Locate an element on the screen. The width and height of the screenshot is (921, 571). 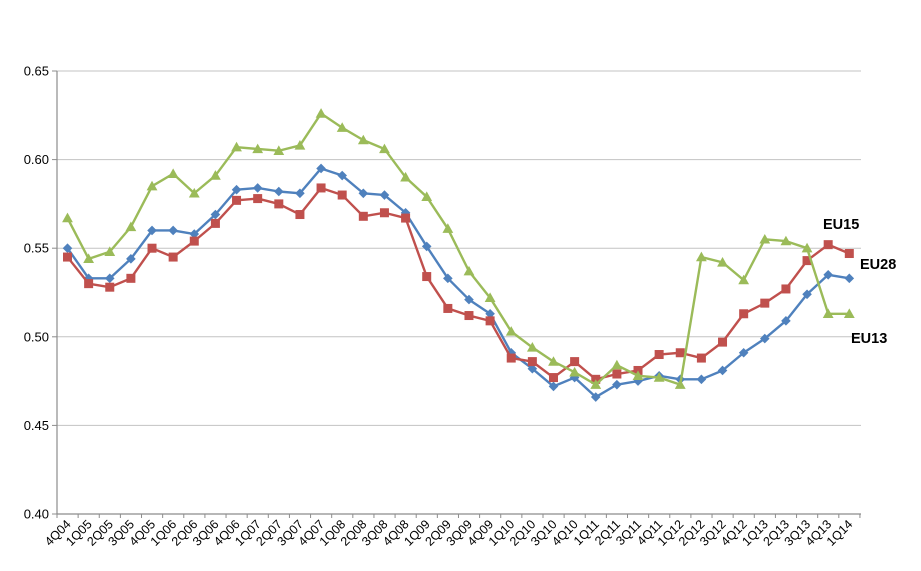
EU28-marker-4Q10 is located at coordinates (574, 377).